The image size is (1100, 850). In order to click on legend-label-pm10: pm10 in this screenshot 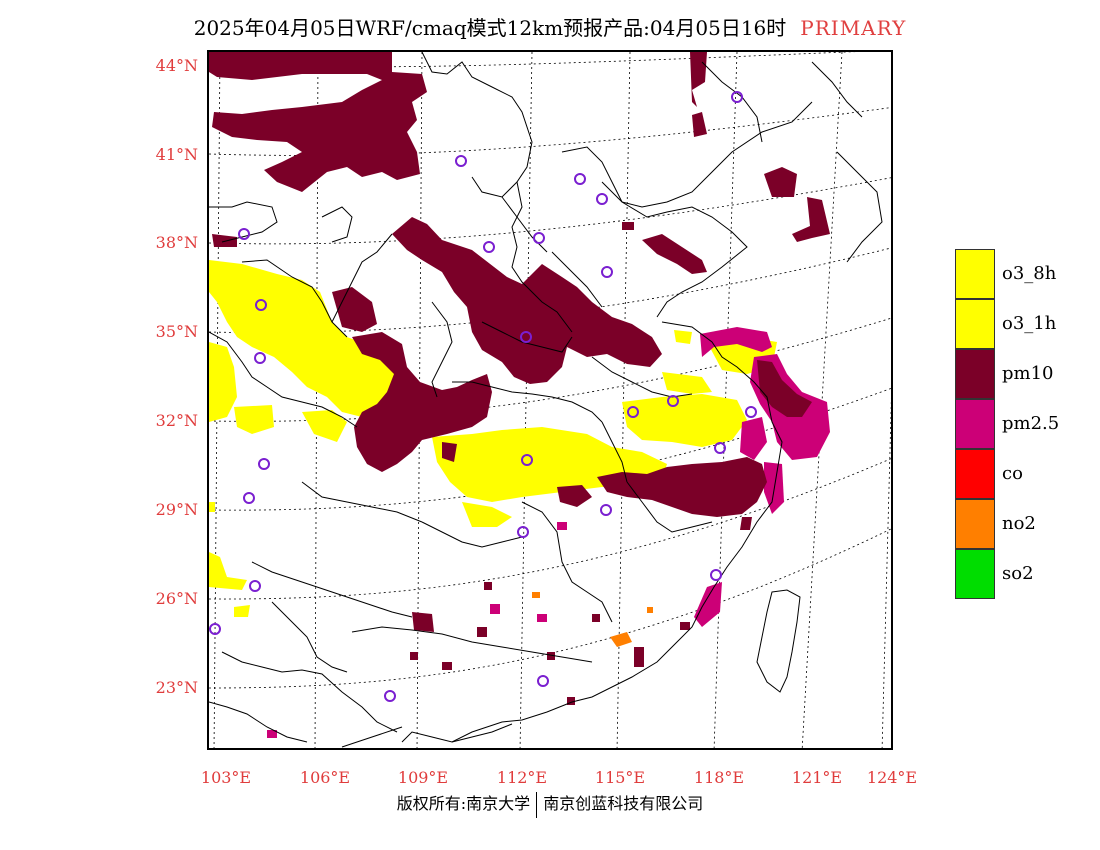, I will do `click(1028, 373)`.